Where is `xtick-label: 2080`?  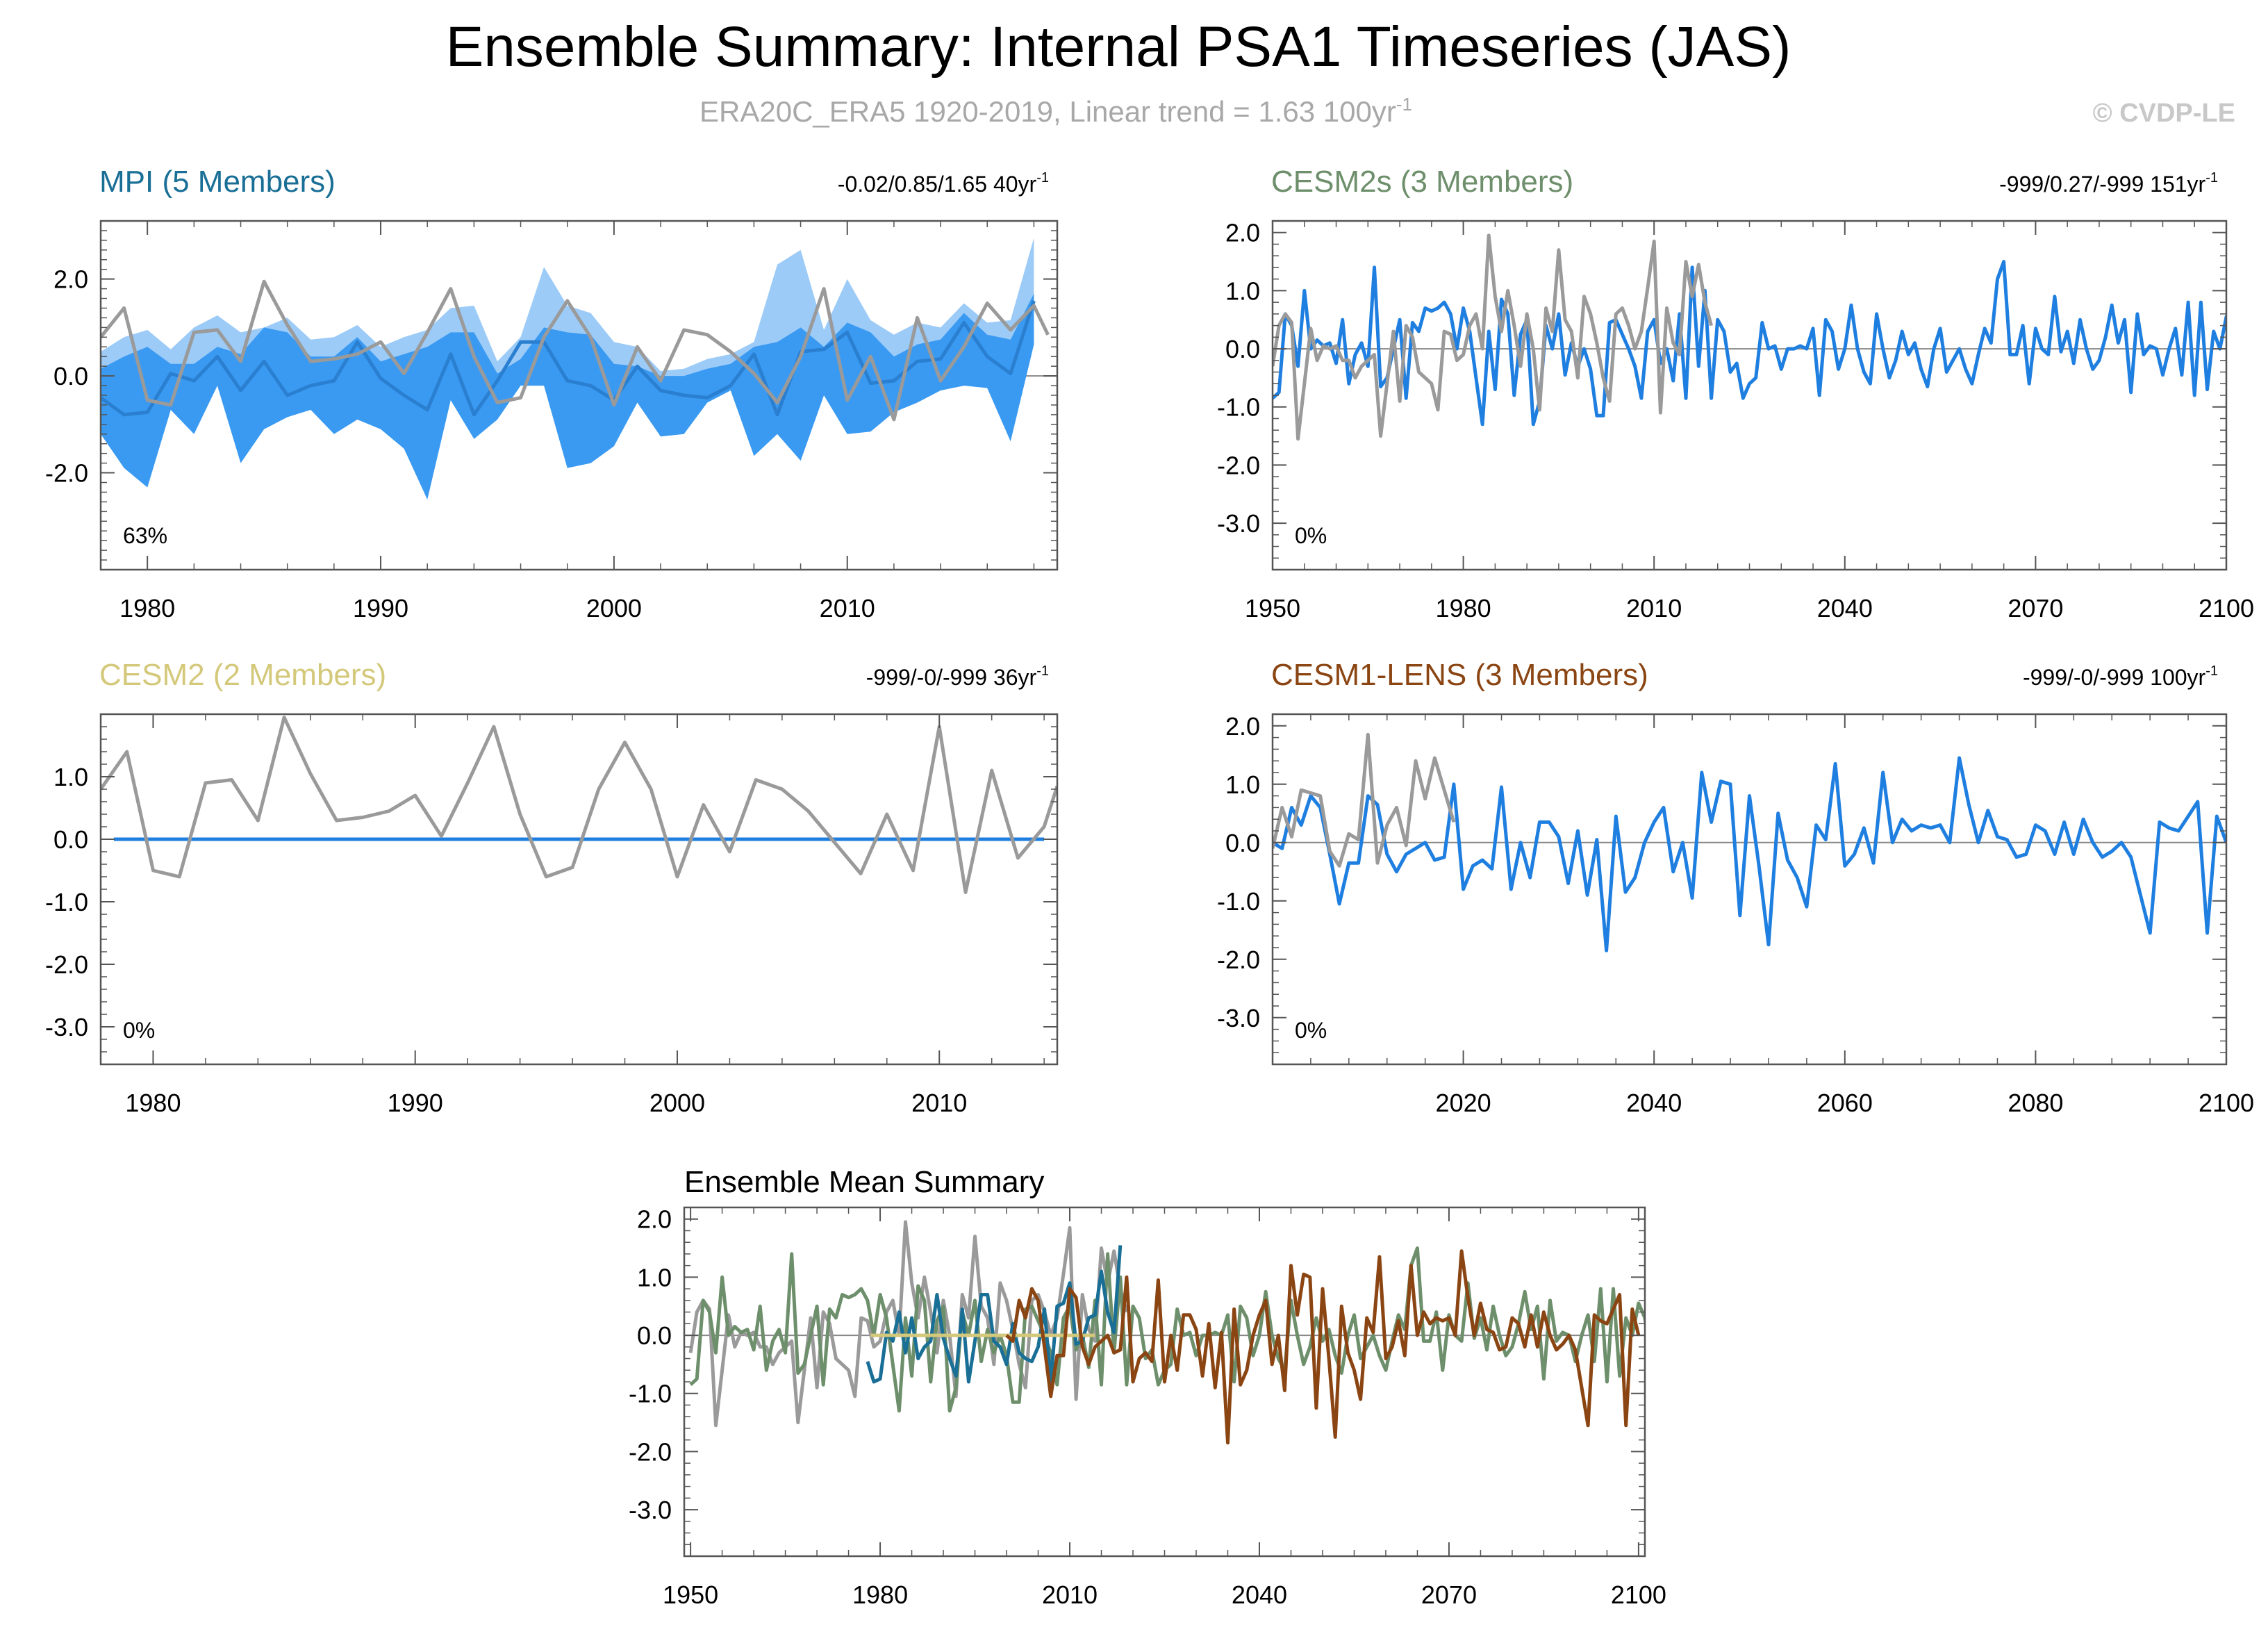
xtick-label: 2080 is located at coordinates (2035, 1103).